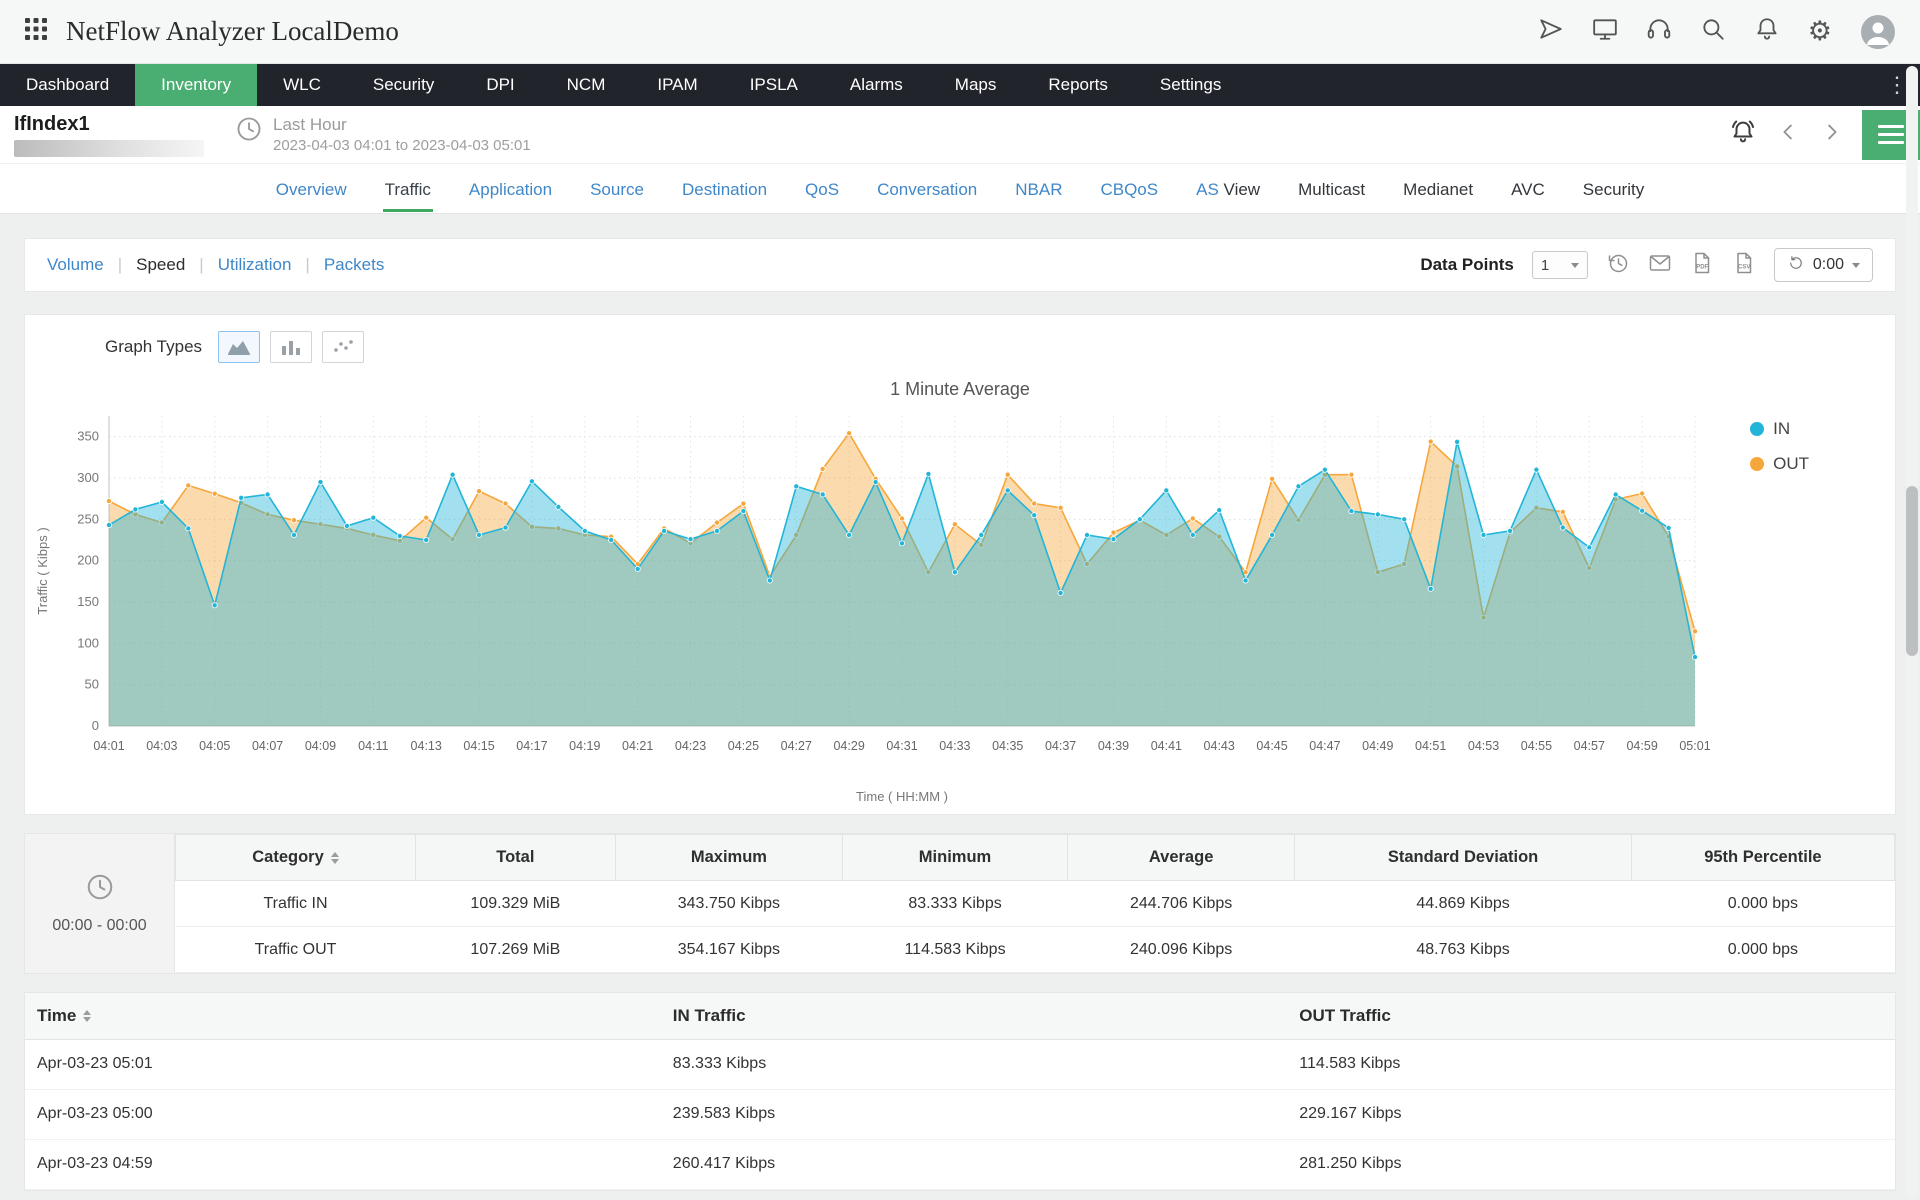  What do you see at coordinates (515, 857) in the screenshot?
I see `col-header-total: Total` at bounding box center [515, 857].